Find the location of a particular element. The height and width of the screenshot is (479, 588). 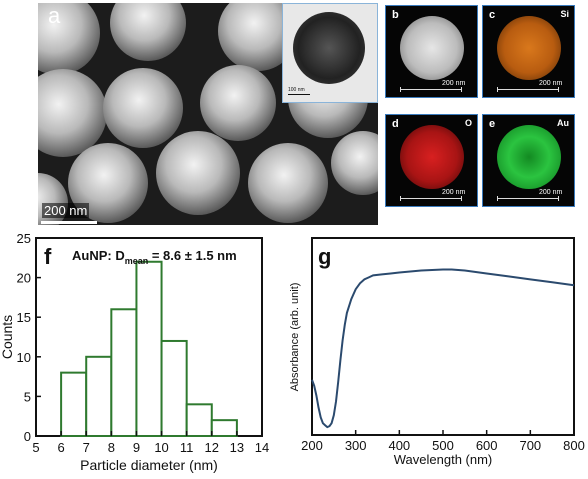

map-e-particle is located at coordinates (529, 157).